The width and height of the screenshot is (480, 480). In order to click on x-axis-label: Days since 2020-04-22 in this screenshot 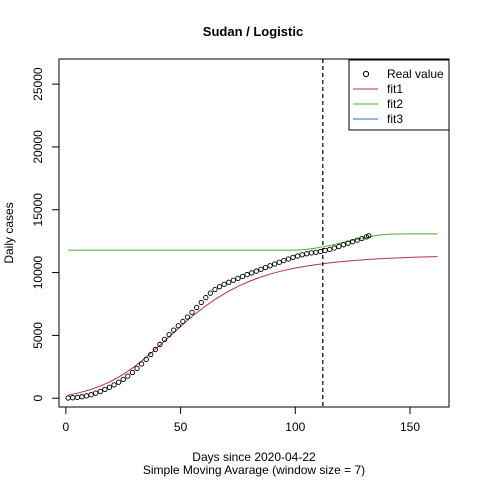, I will do `click(254, 457)`.